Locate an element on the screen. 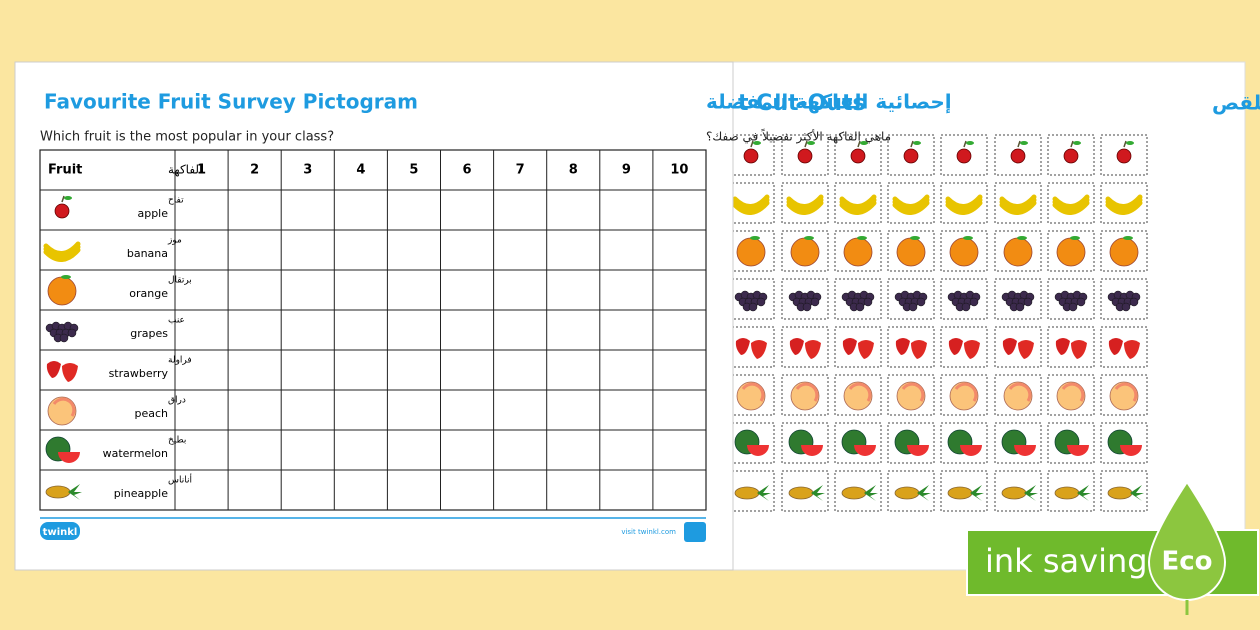  footer-url: visit twinkl.com is located at coordinates (648, 532).